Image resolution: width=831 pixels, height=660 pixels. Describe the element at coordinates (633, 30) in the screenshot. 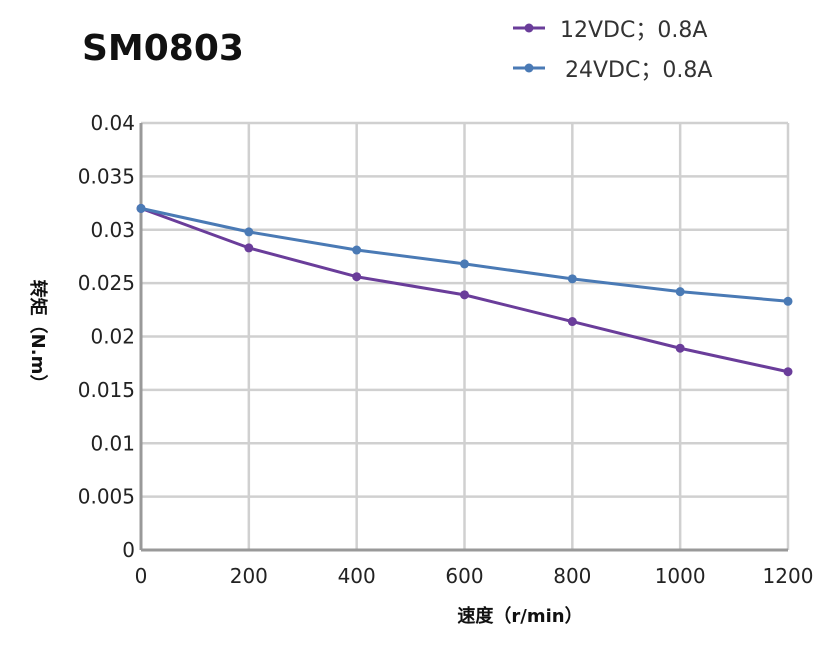

I see `legend-label: 12VDC；0.8A` at that location.